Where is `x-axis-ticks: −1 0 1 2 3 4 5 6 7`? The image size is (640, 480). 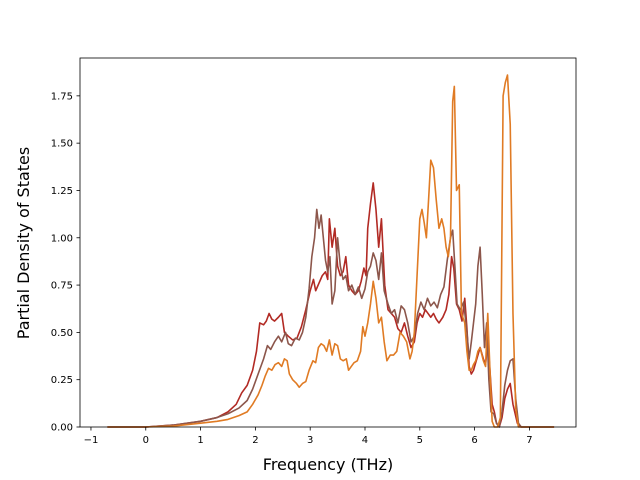
x-axis-ticks: −1 0 1 2 3 4 5 6 7 is located at coordinates (308, 436).